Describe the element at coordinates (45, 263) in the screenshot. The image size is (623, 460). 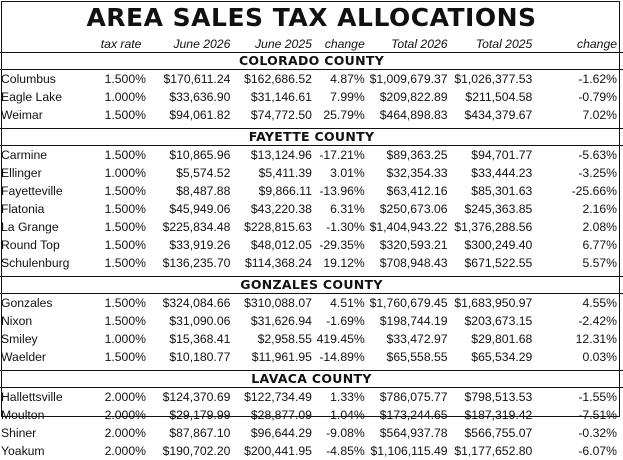
I see `cell-city: Schulenburg` at that location.